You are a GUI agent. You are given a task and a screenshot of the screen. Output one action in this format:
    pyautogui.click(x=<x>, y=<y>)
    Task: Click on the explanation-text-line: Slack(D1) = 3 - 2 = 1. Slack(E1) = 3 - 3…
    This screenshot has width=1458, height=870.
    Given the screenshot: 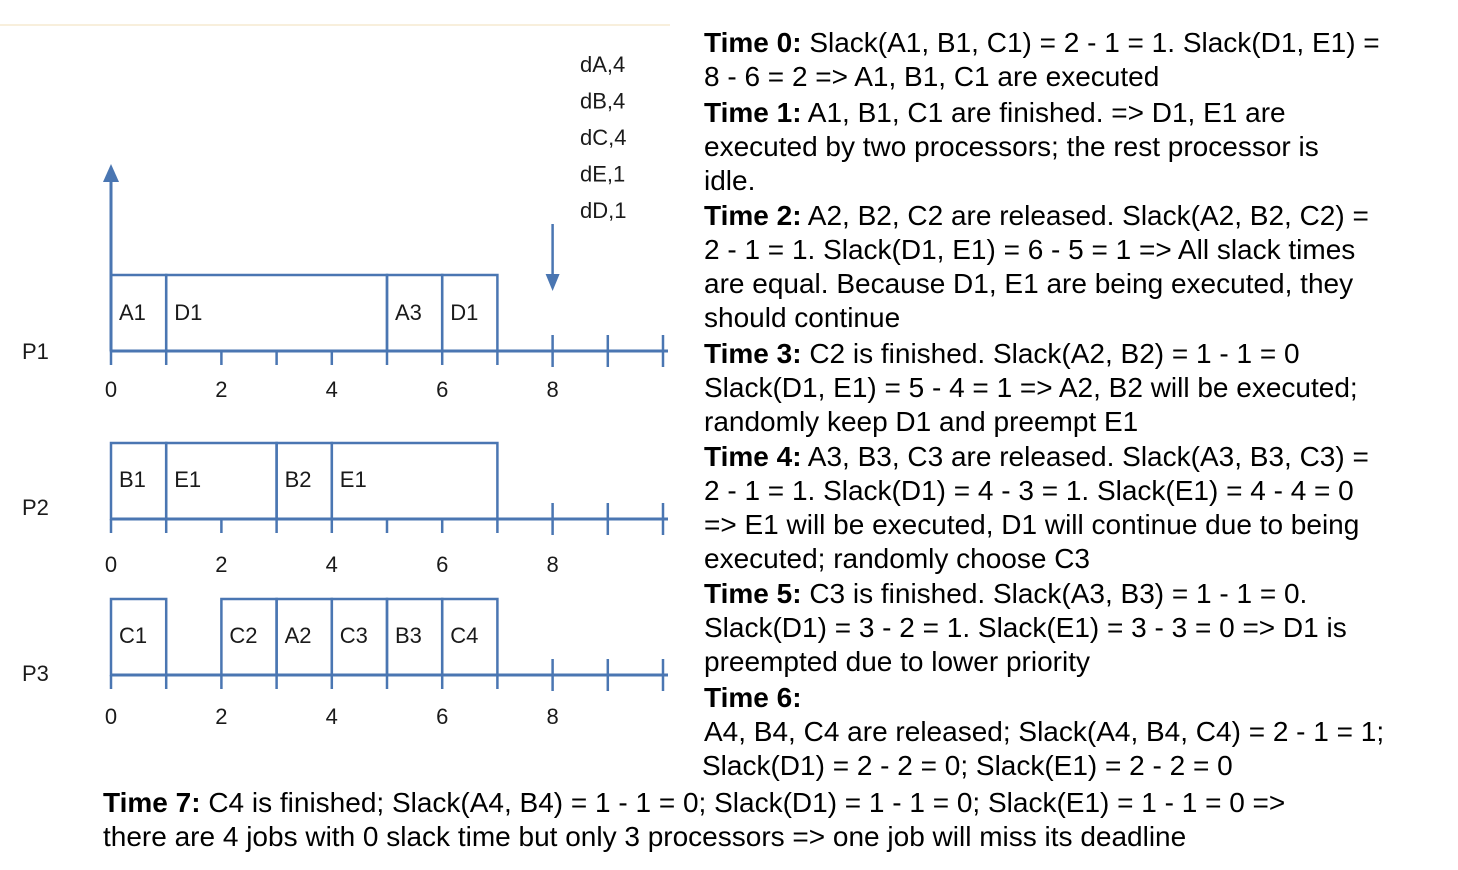 What is the action you would take?
    pyautogui.click(x=1025, y=627)
    